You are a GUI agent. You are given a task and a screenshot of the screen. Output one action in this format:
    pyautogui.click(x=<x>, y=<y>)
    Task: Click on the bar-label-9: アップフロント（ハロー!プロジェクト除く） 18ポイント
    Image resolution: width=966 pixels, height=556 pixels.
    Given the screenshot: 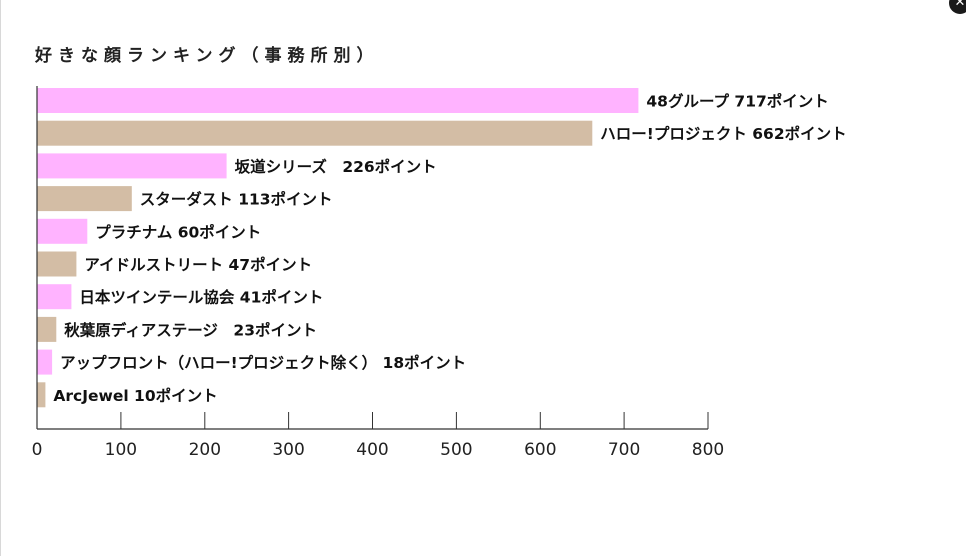 What is the action you would take?
    pyautogui.click(x=263, y=362)
    